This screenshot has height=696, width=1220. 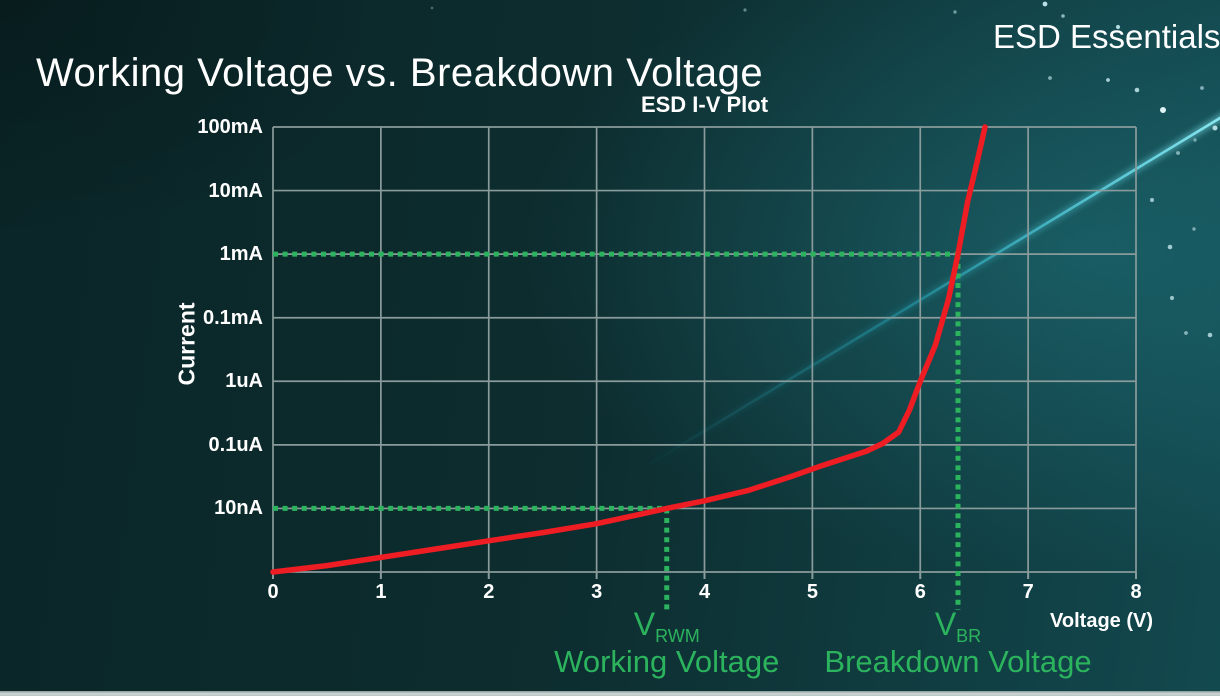 What do you see at coordinates (235, 444) in the screenshot?
I see `y-tick-label: 0.1uA` at bounding box center [235, 444].